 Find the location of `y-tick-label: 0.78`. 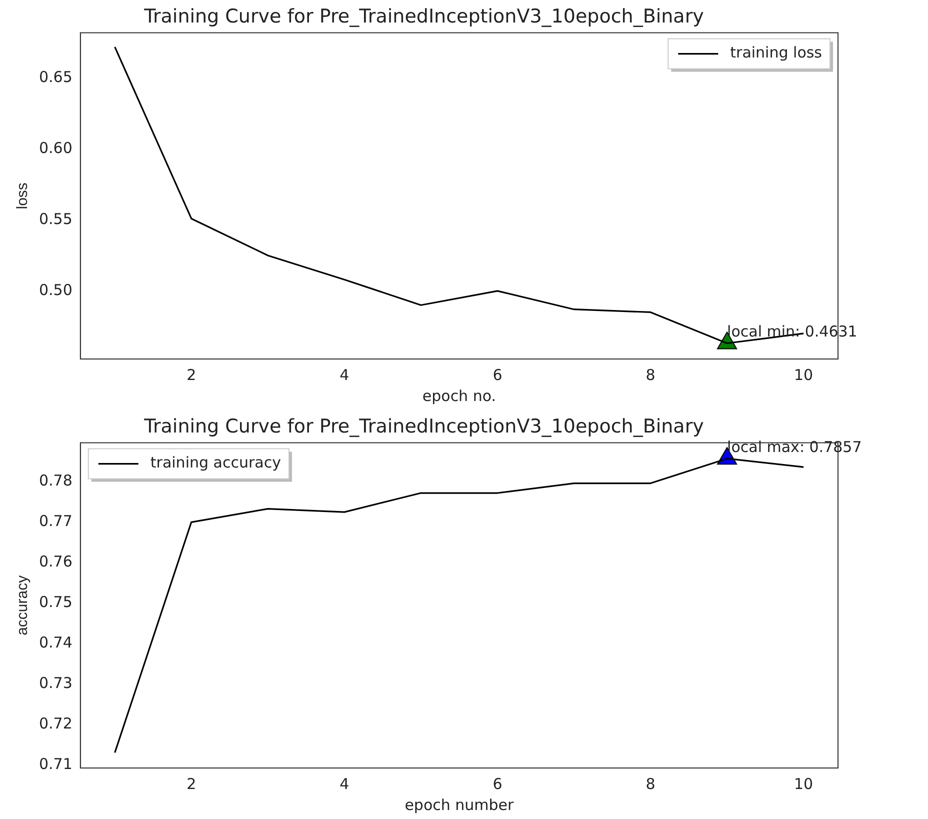

y-tick-label: 0.78 is located at coordinates (55, 481).